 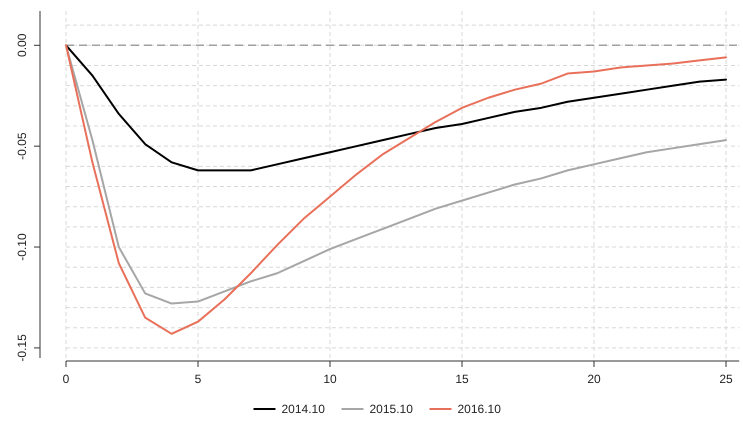 What do you see at coordinates (480, 409) in the screenshot?
I see `legend-label: 2016.10` at bounding box center [480, 409].